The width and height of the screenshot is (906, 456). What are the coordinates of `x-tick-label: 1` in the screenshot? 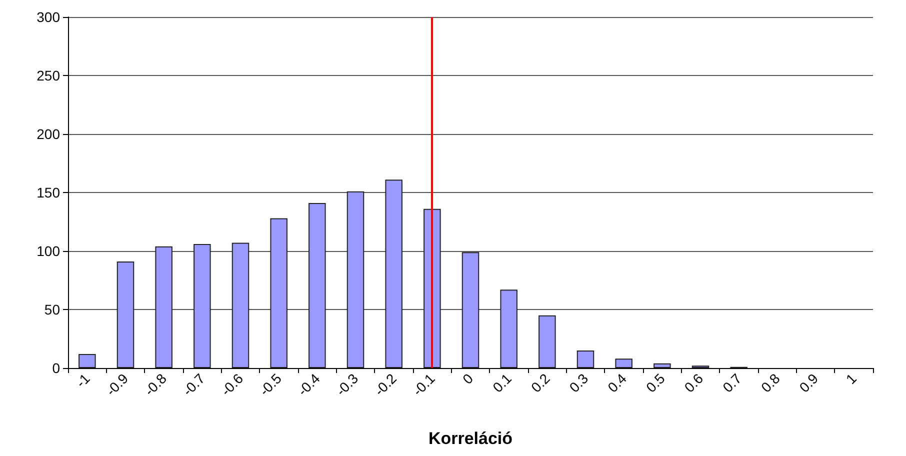 It's located at (851, 379).